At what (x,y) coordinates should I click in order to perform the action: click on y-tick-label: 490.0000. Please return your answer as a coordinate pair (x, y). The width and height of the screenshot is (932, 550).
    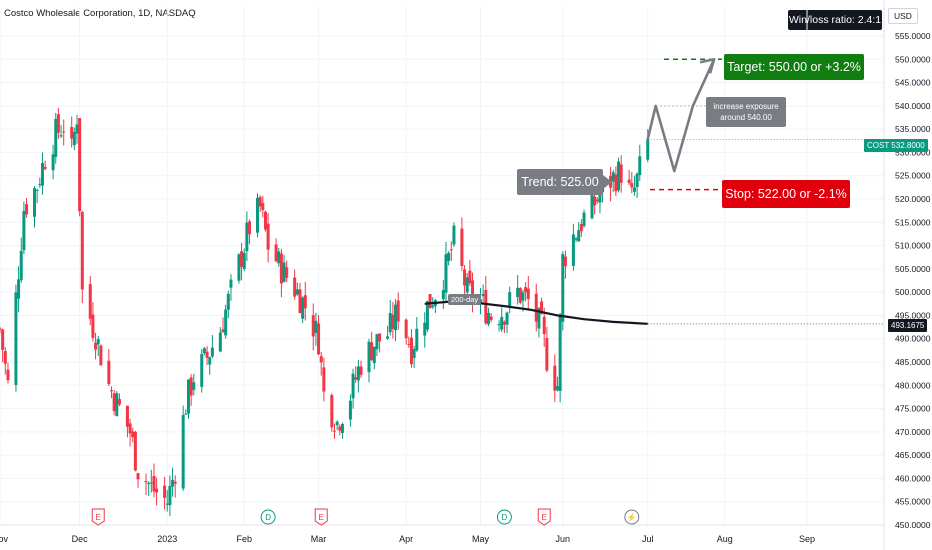
    Looking at the image, I should click on (913, 339).